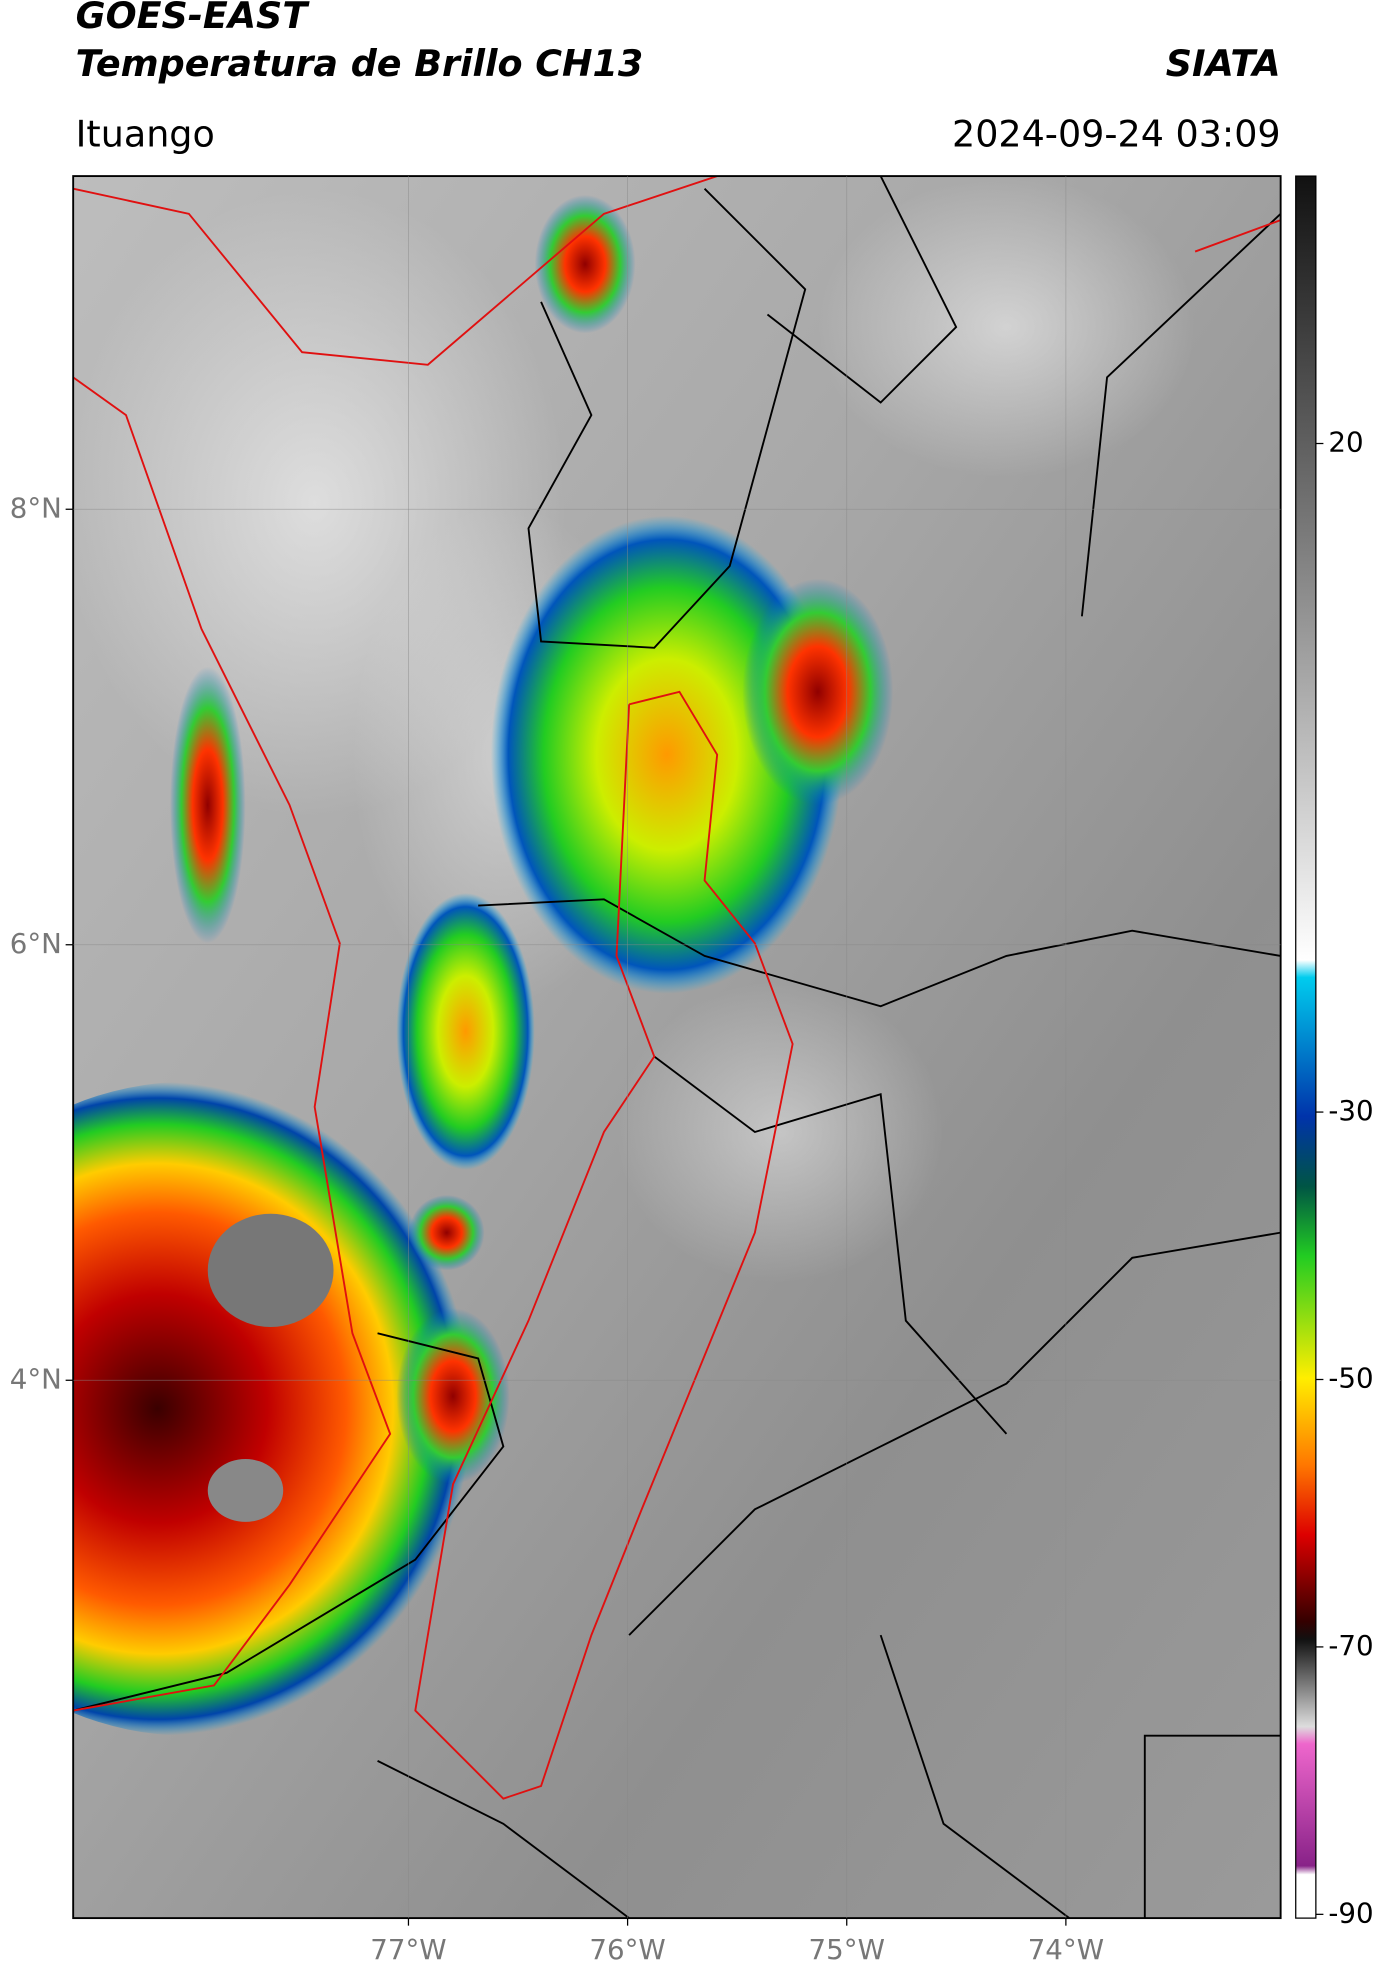  I want to click on x-tick-label: 74°W, so click(1066, 1949).